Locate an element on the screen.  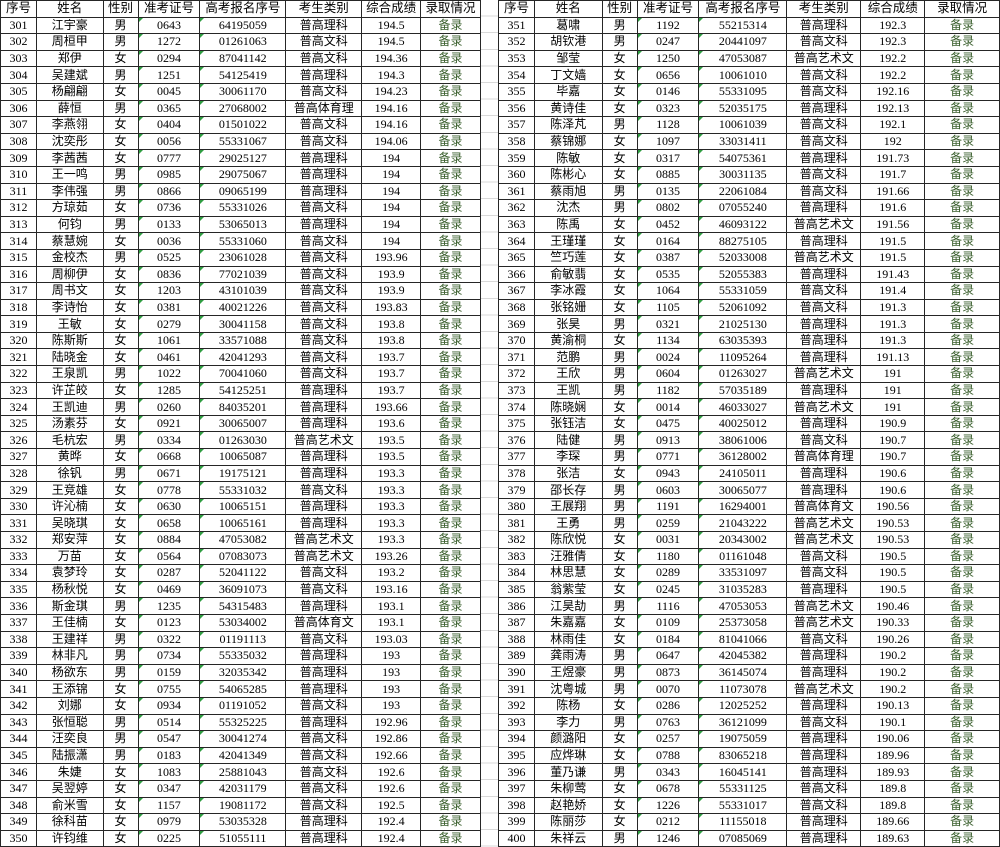
cell-name: 朱嘉嘉 is located at coordinates (568, 622).